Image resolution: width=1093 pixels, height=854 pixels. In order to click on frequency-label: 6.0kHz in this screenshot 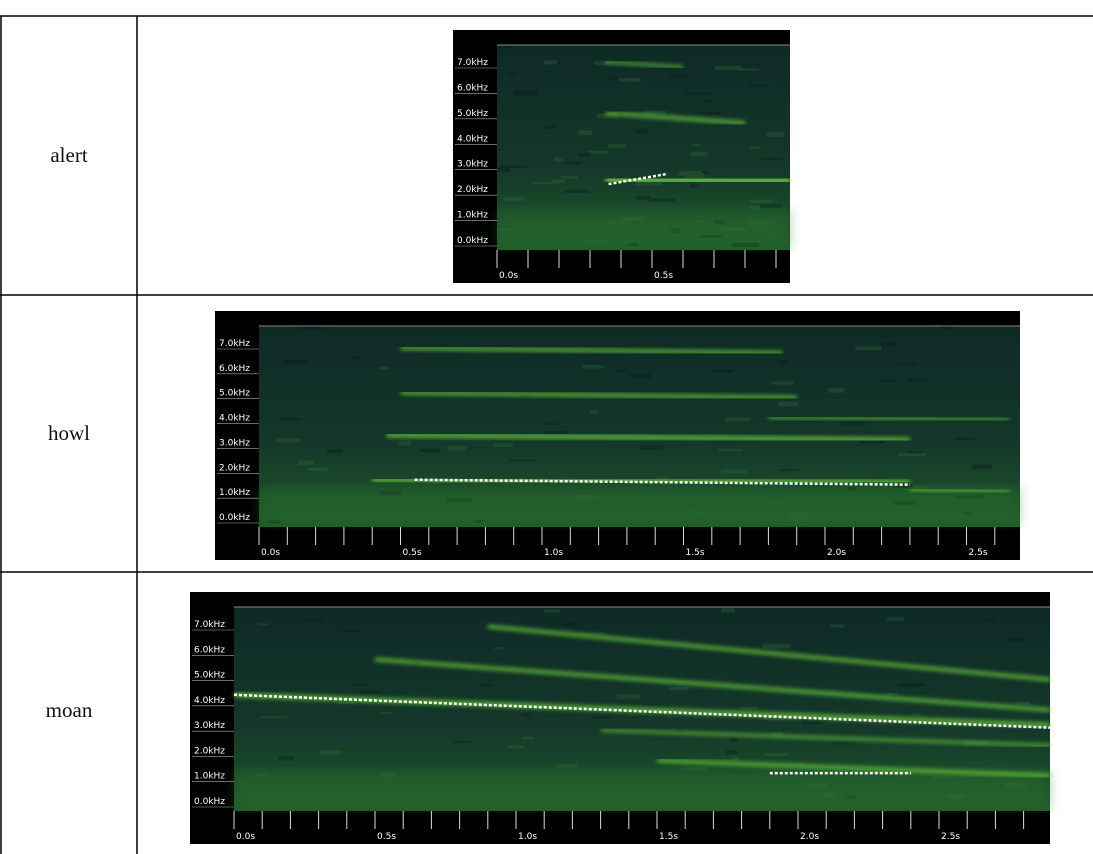, I will do `click(234, 369)`.